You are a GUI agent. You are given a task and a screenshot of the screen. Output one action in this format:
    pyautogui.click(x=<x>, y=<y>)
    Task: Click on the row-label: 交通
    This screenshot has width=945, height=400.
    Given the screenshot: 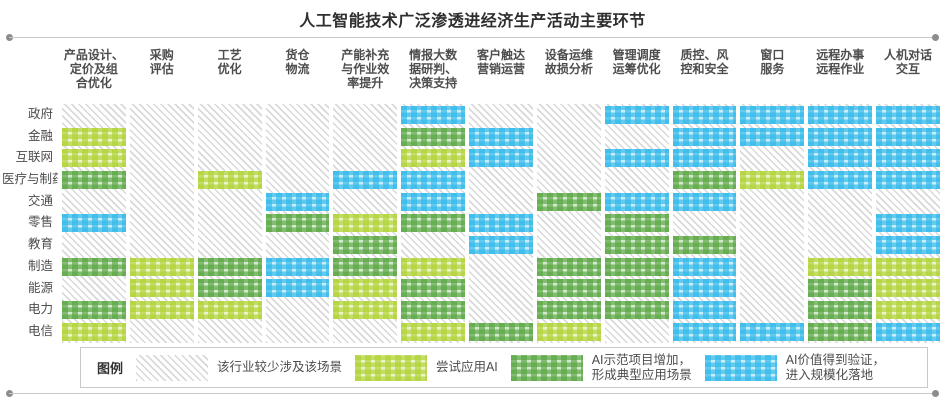 What is the action you would take?
    pyautogui.click(x=40, y=200)
    